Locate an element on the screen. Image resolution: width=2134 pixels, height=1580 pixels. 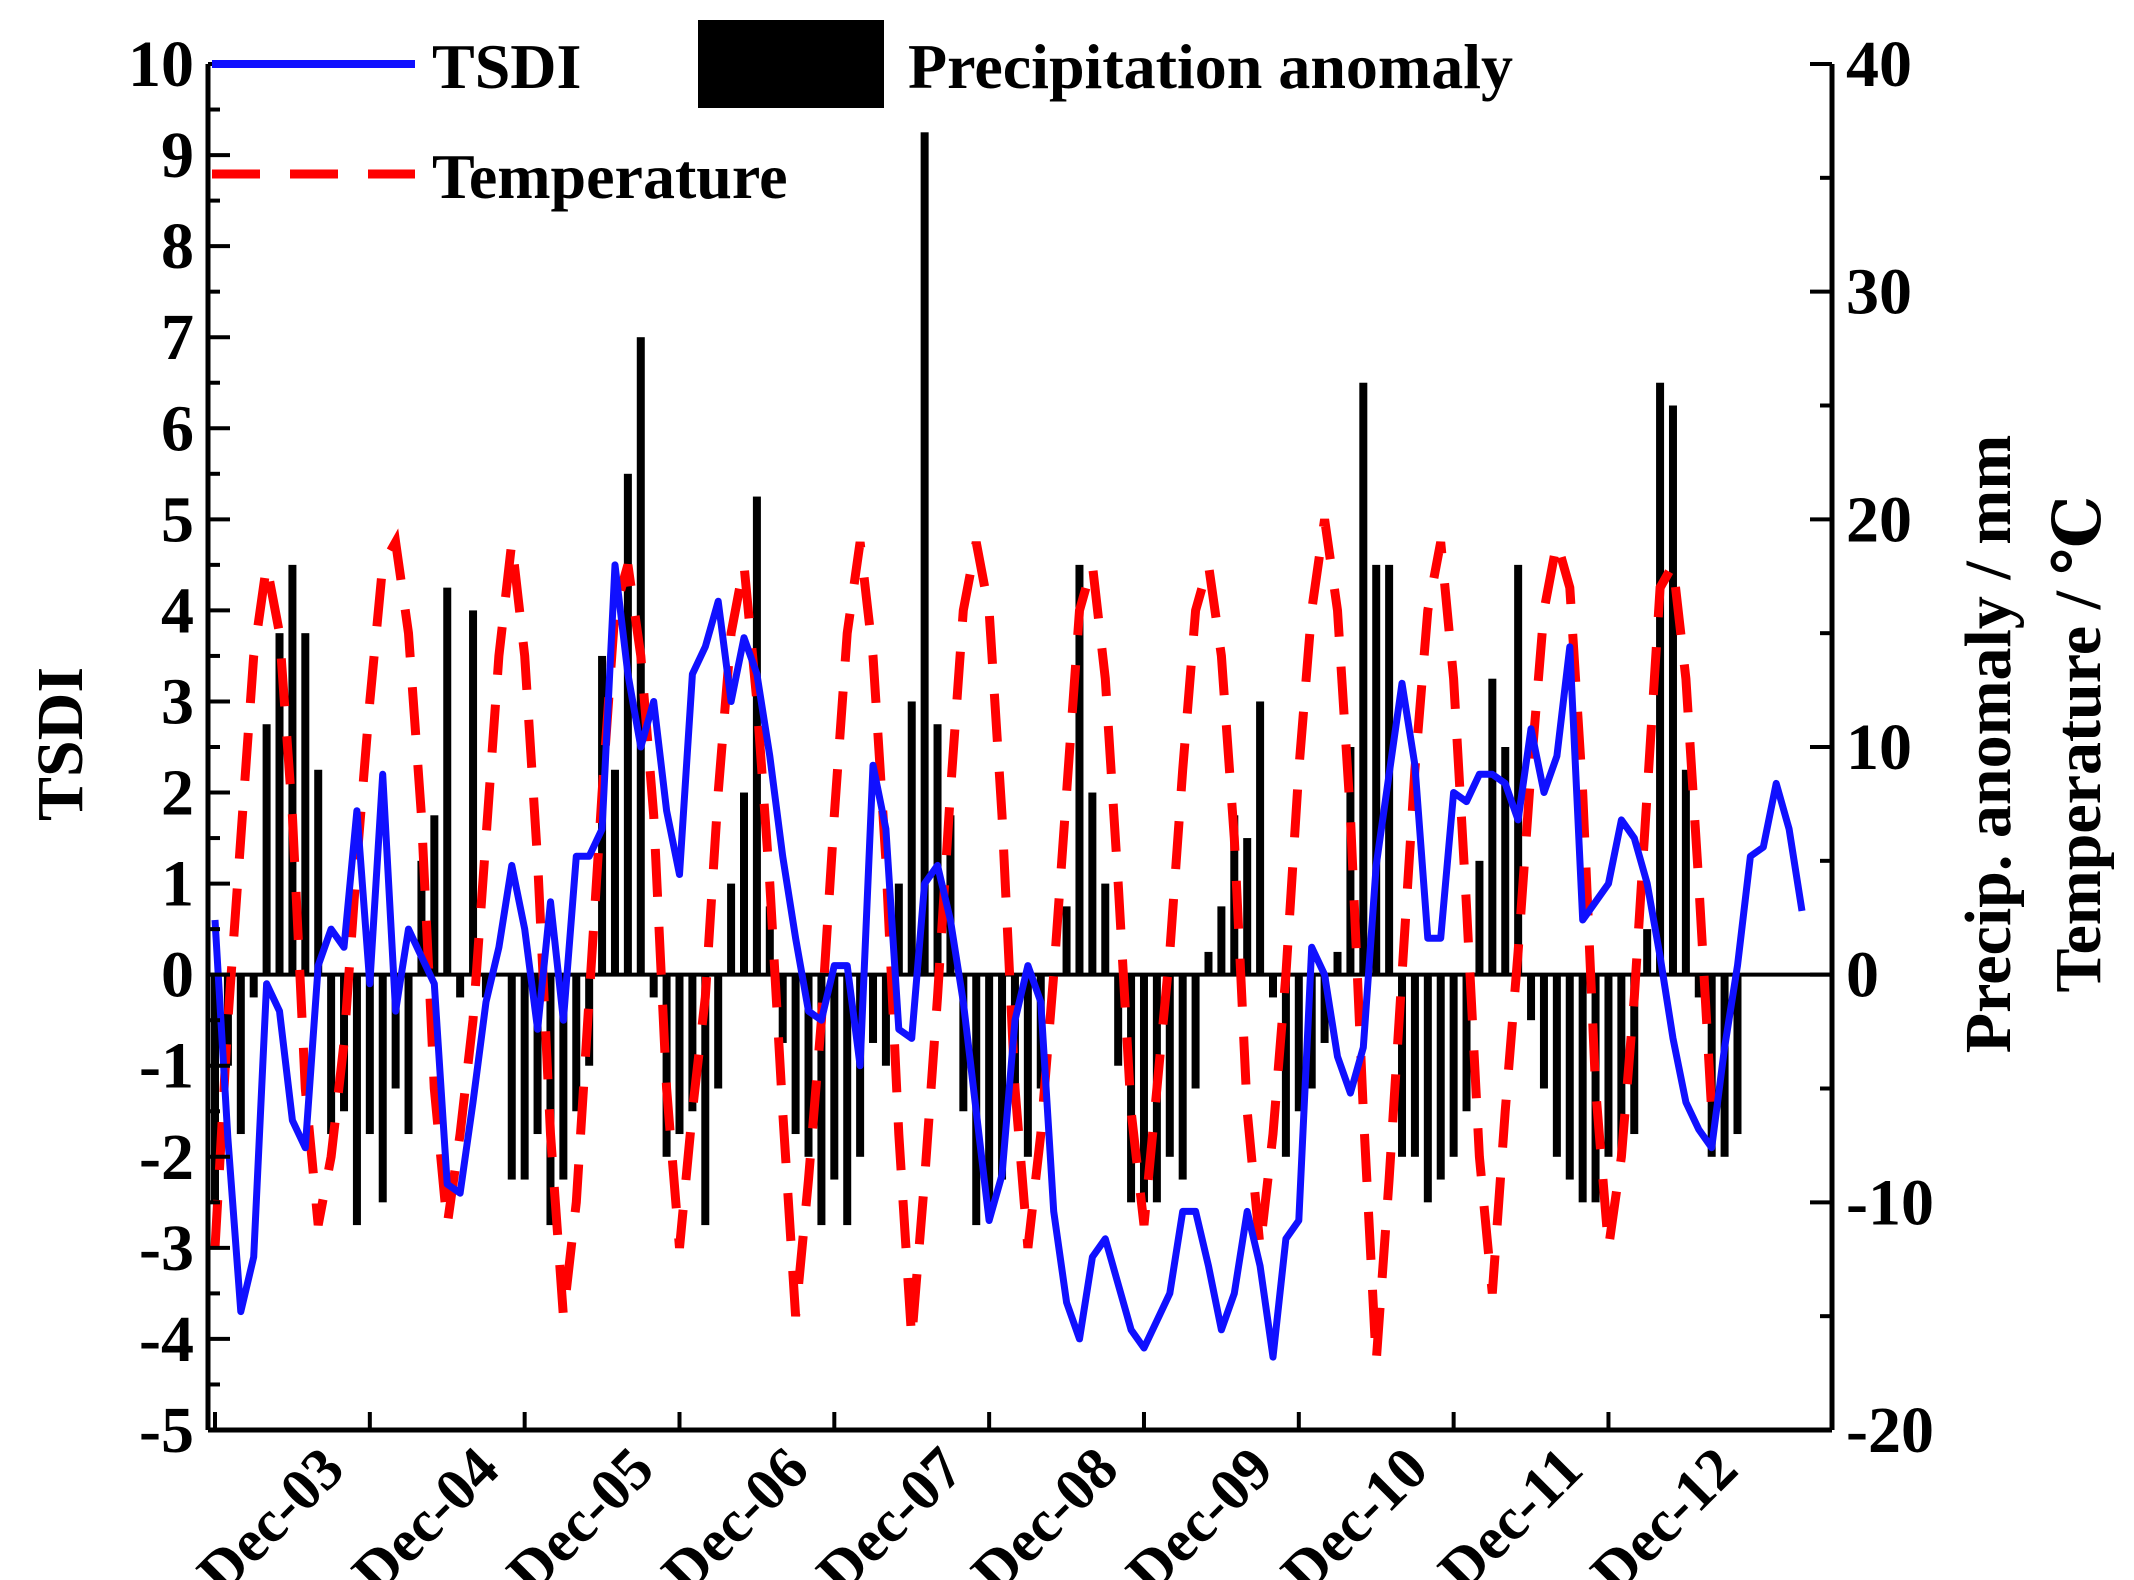
legend-precip-swatch is located at coordinates (791, 64).